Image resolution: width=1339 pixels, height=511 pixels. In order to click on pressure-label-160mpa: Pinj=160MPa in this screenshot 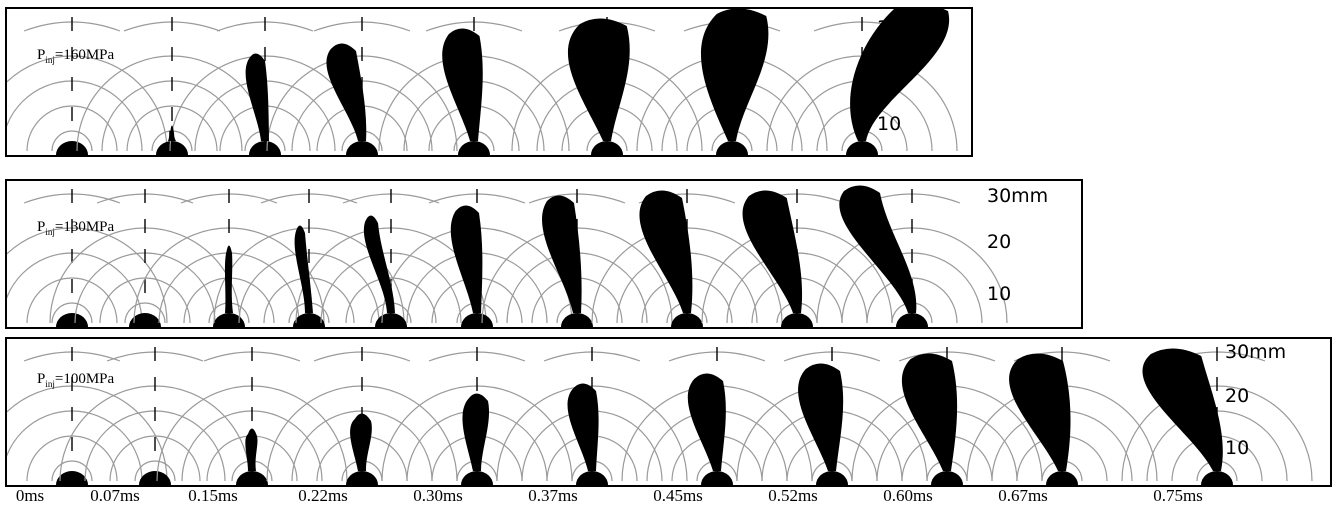, I will do `click(76, 56)`.